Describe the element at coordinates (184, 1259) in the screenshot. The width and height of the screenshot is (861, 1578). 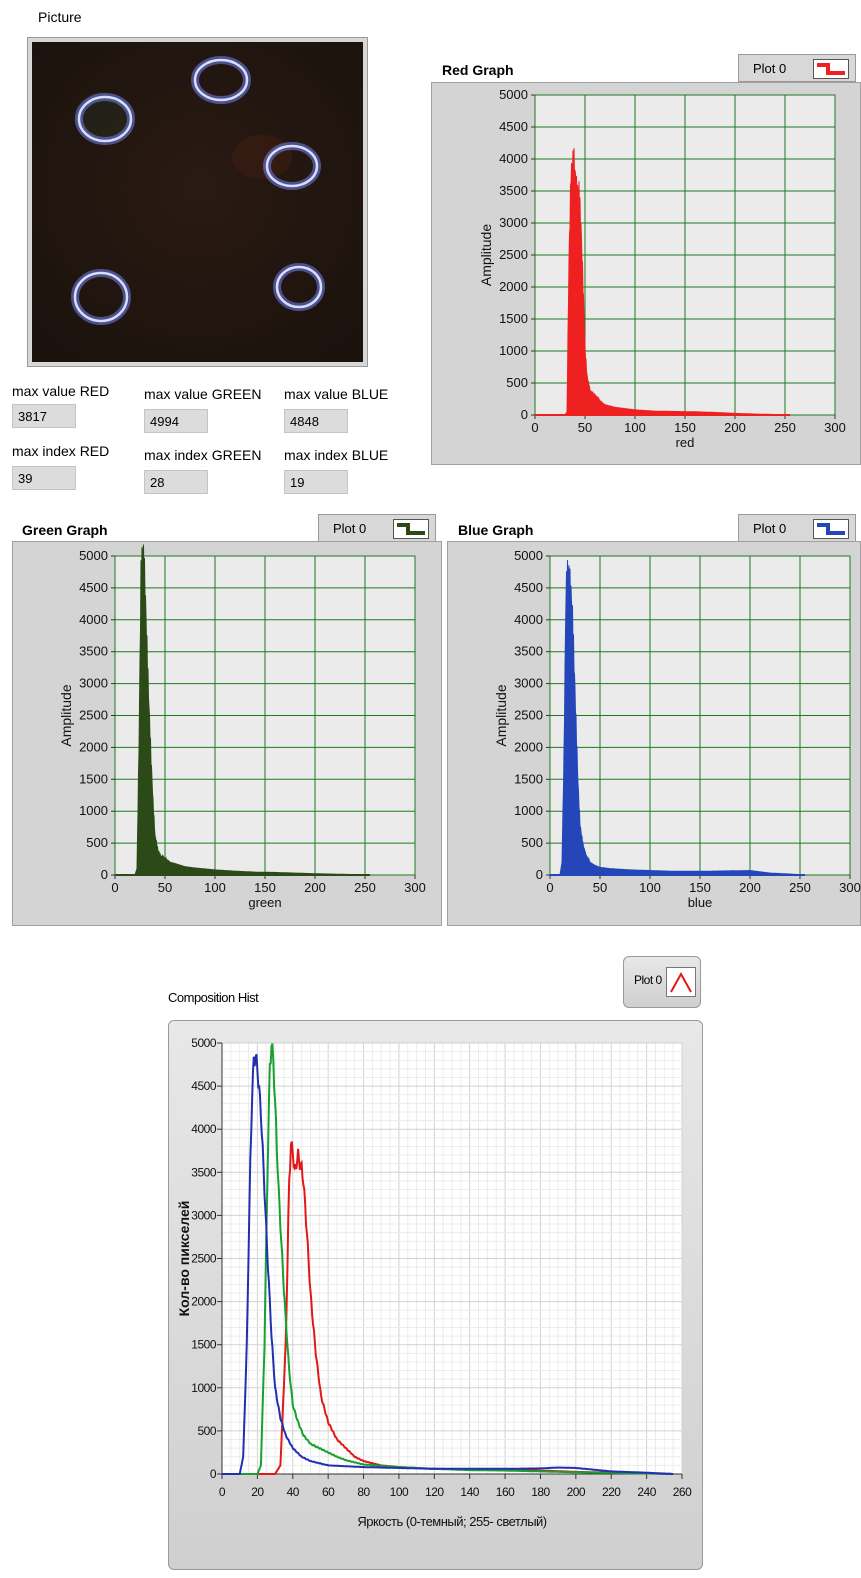
I see `y-axis-label: Кол-во пикселей` at that location.